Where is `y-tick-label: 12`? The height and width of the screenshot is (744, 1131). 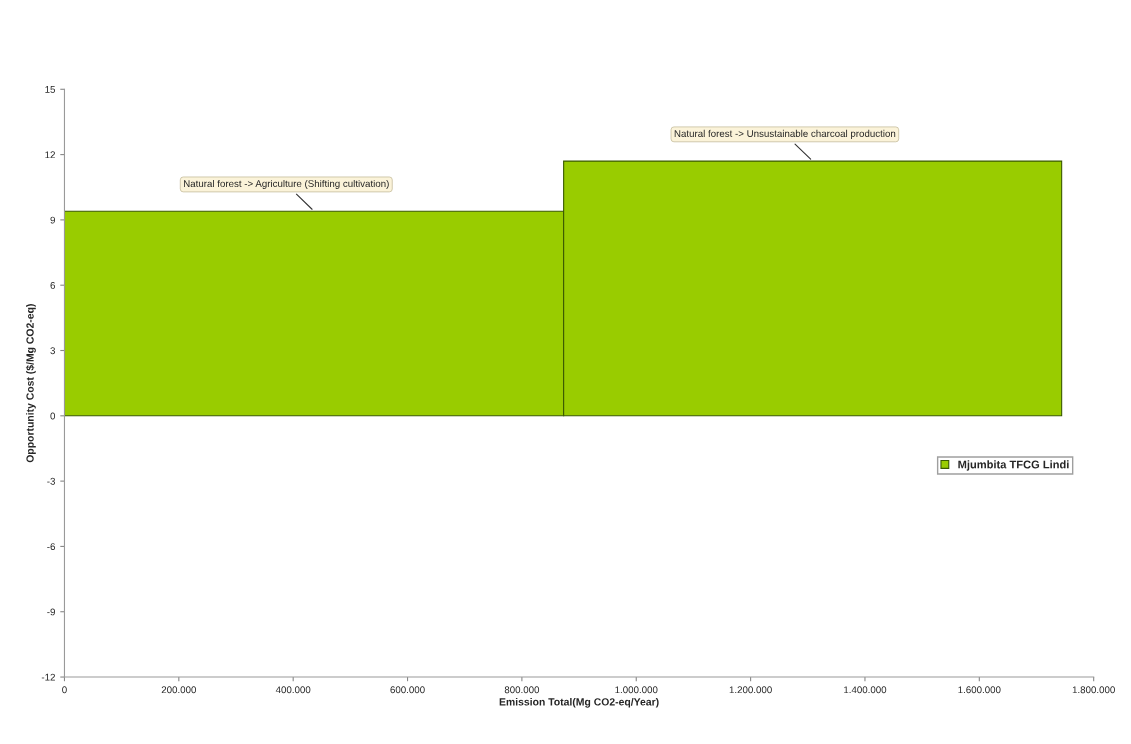
y-tick-label: 12 is located at coordinates (50, 155).